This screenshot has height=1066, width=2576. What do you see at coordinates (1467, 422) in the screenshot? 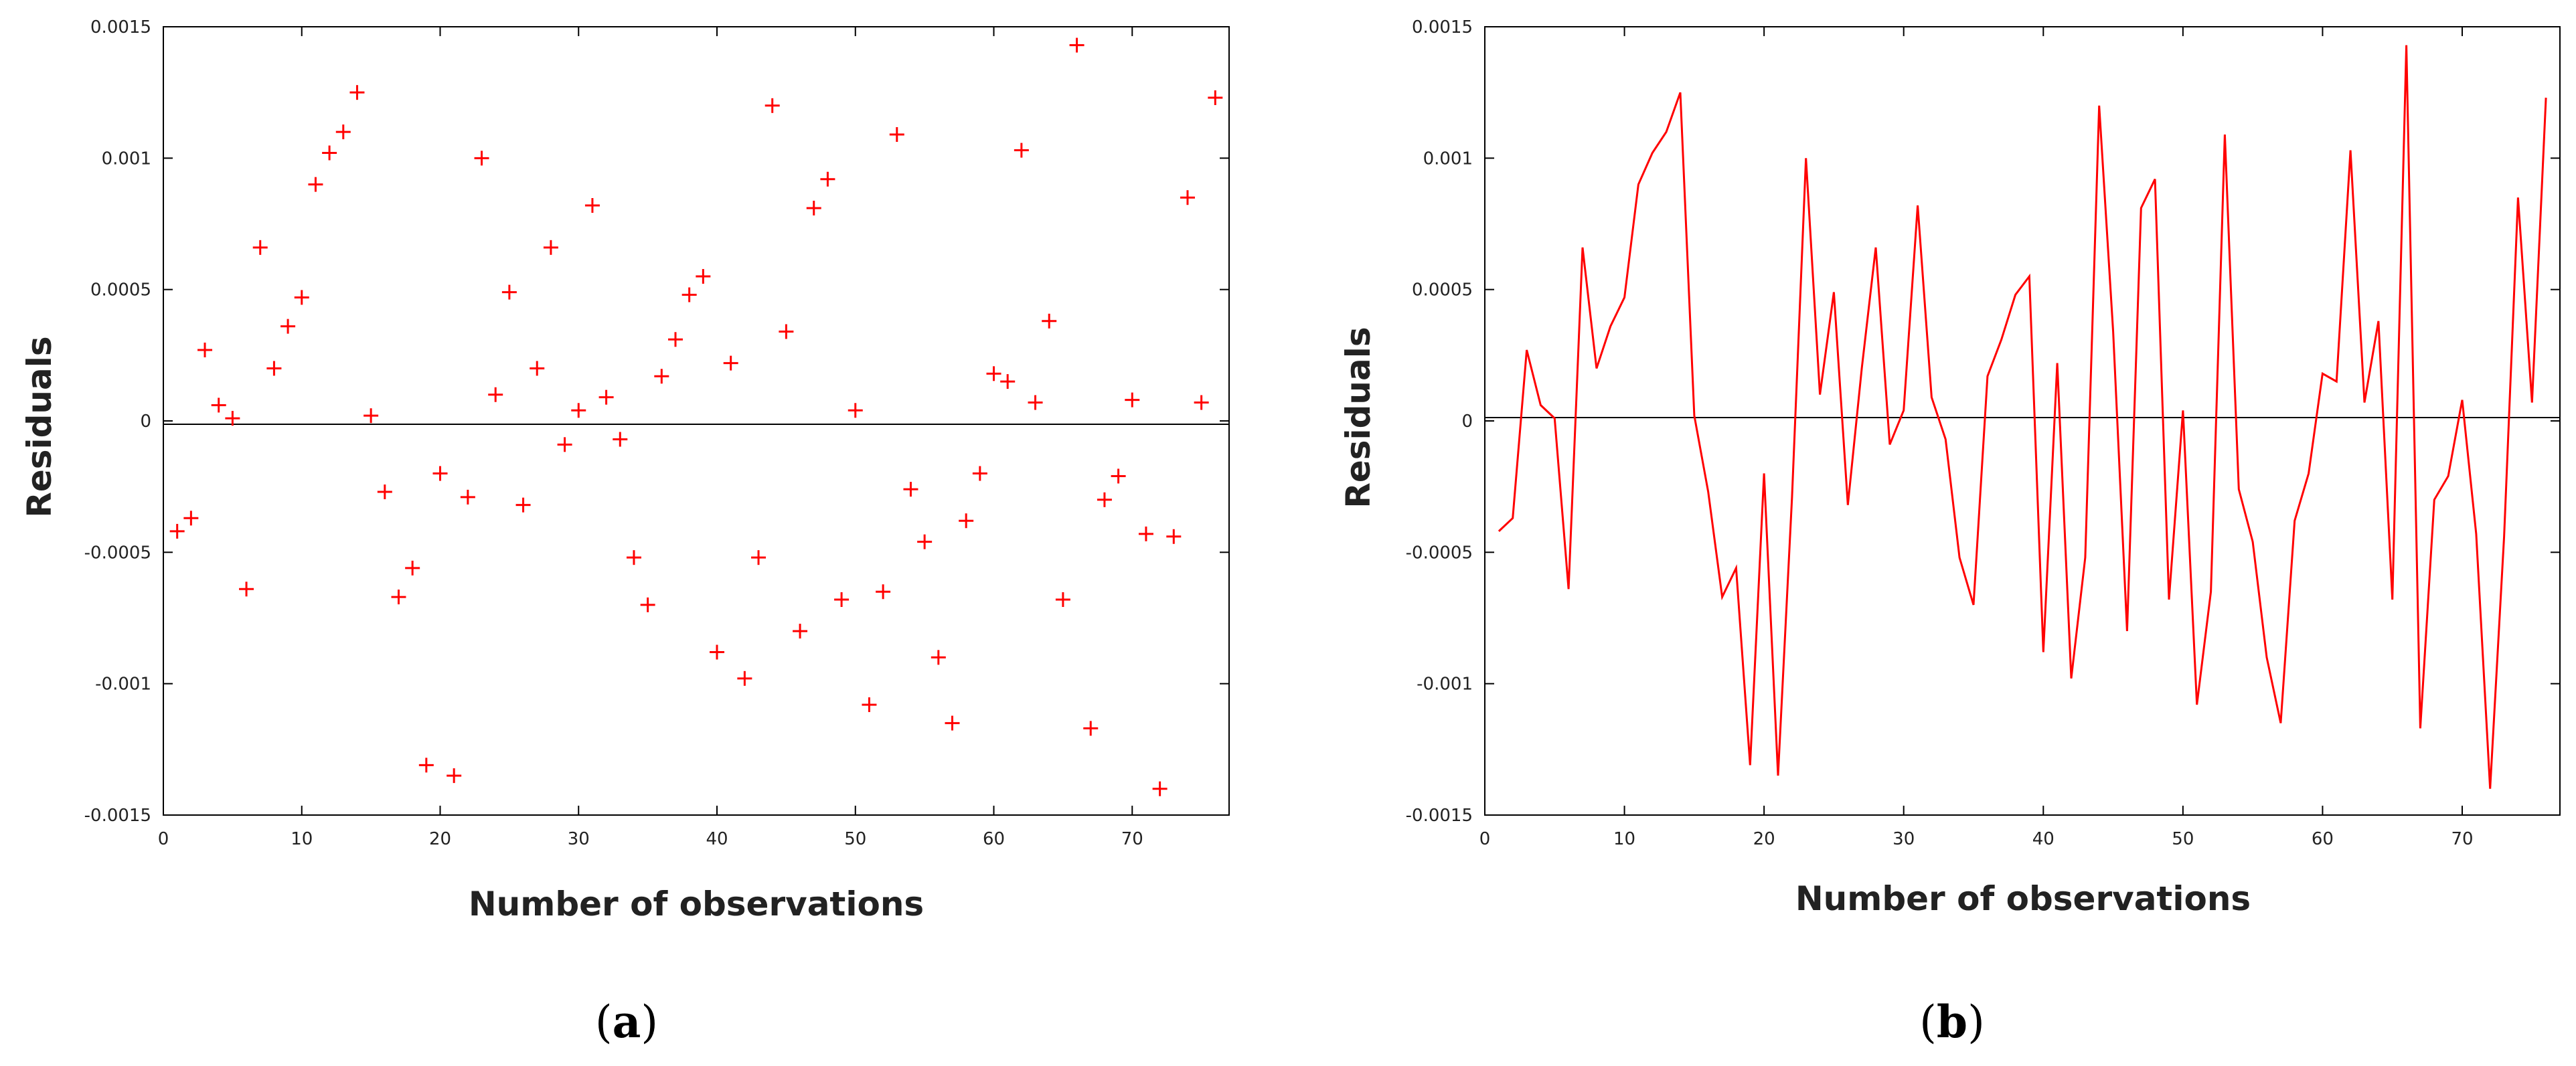
I see `y-tick-label-b-3: 0` at bounding box center [1467, 422].